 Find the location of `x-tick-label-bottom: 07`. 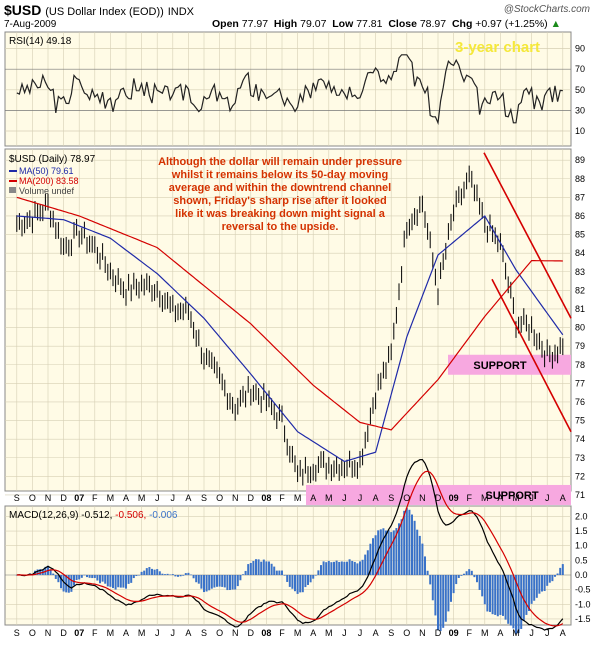

x-tick-label-bottom: 07 is located at coordinates (79, 633).